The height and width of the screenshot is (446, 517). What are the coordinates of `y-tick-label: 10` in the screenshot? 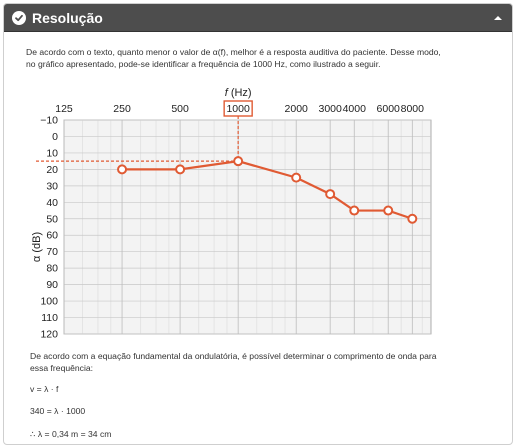 It's located at (52, 153).